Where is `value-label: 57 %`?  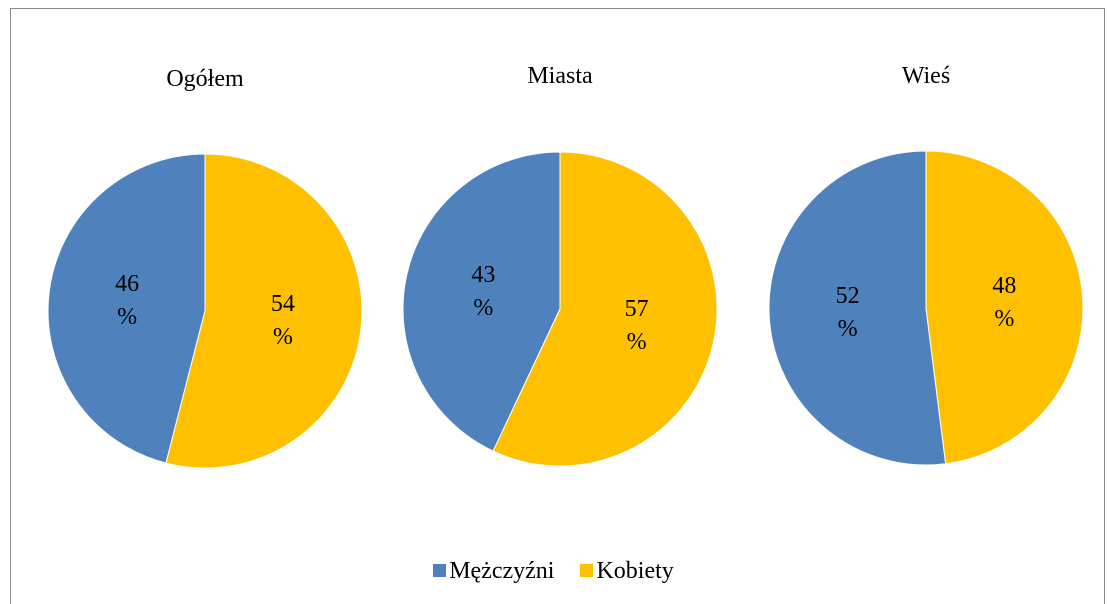
value-label: 57 % is located at coordinates (636, 326).